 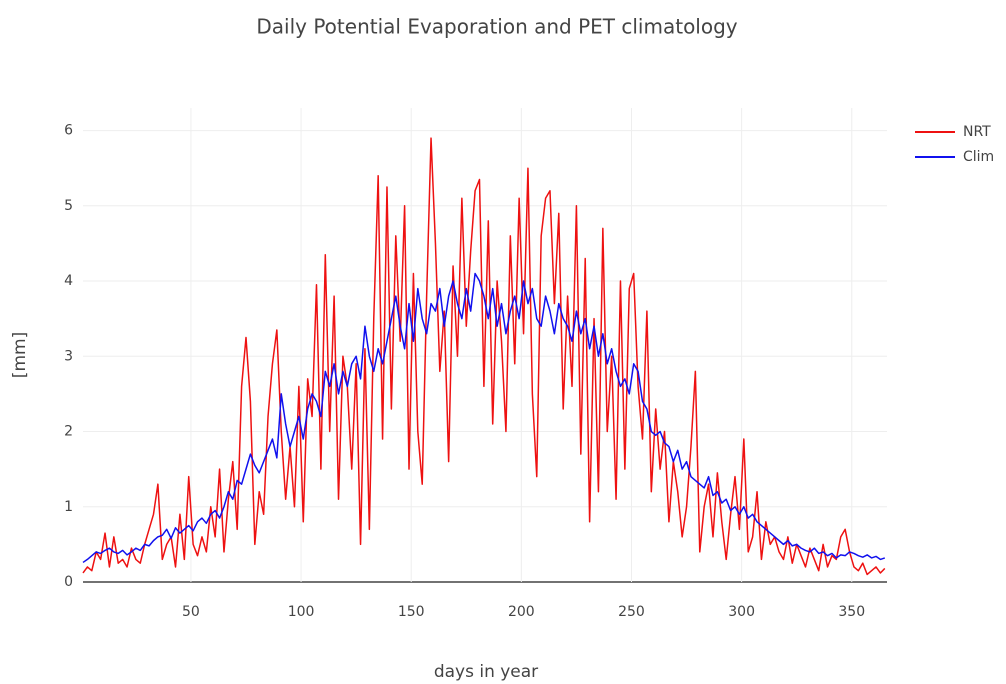 What do you see at coordinates (851, 612) in the screenshot?
I see `x-tick-label: 350` at bounding box center [851, 612].